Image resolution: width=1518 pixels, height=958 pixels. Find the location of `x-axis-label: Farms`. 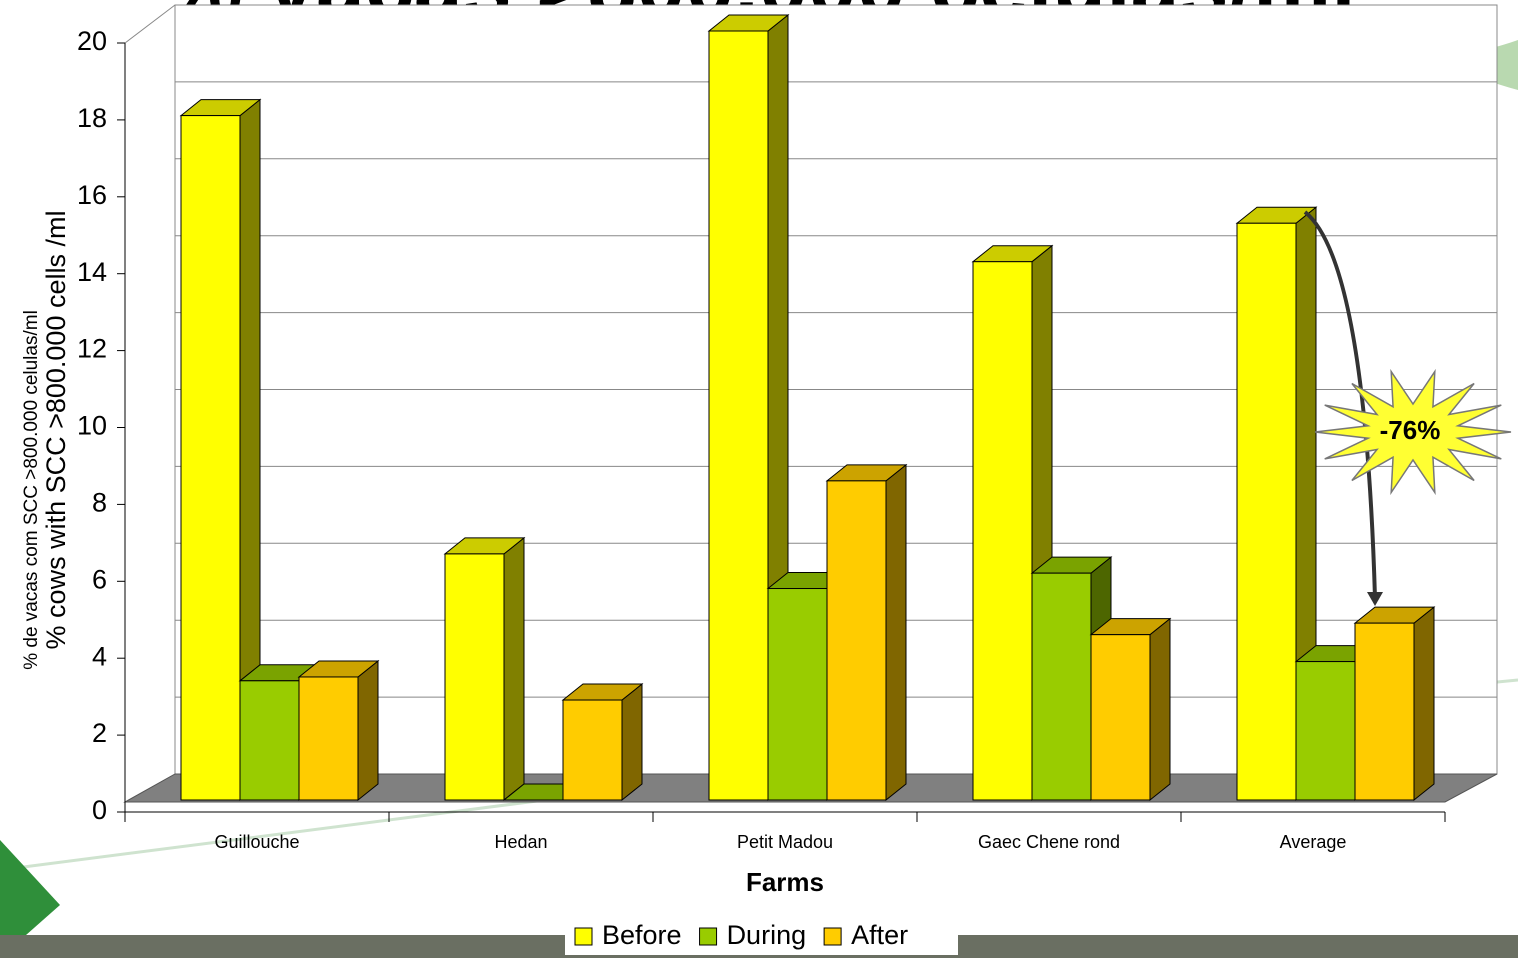

x-axis-label: Farms is located at coordinates (785, 882).